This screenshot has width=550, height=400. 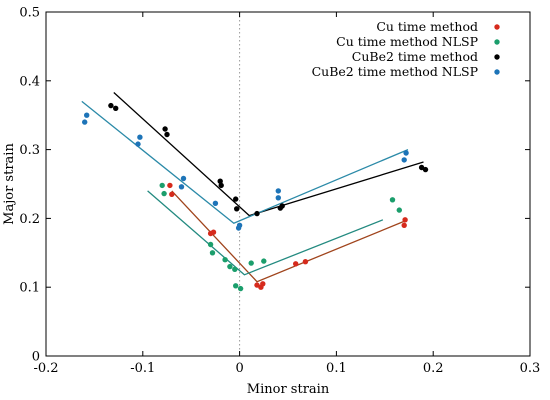 I want to click on y-tick-label: 0.2, so click(x=29, y=219).